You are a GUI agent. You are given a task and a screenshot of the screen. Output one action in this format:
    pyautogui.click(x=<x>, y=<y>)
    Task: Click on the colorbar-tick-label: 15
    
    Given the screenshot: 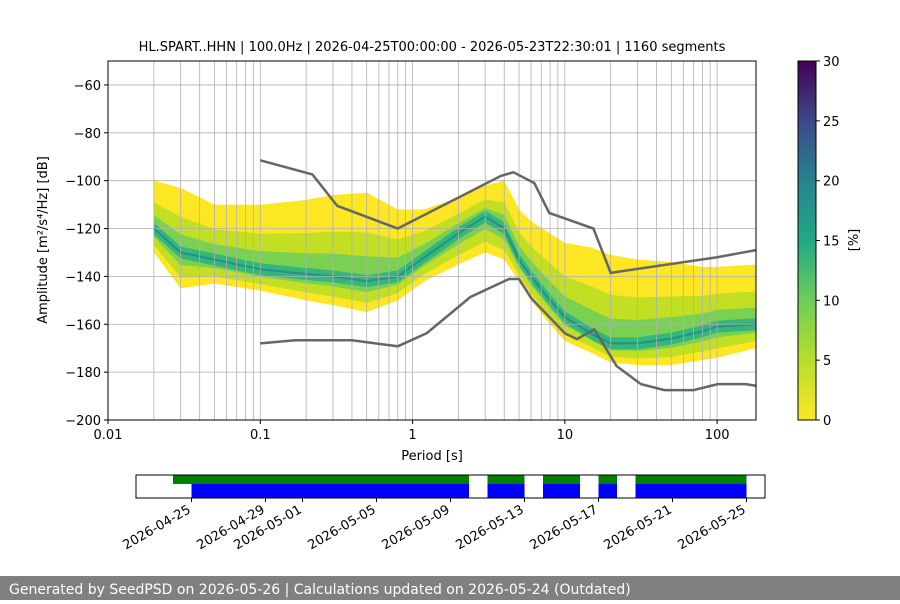 What is the action you would take?
    pyautogui.click(x=831, y=242)
    